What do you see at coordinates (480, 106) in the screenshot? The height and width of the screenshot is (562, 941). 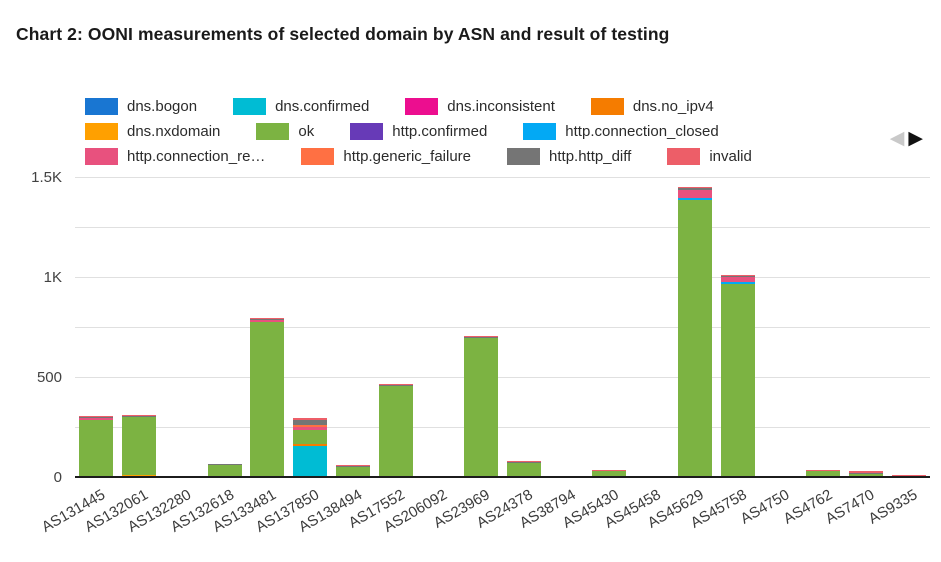 I see `legend-item-dns-inconsistent: dns.inconsistent` at bounding box center [480, 106].